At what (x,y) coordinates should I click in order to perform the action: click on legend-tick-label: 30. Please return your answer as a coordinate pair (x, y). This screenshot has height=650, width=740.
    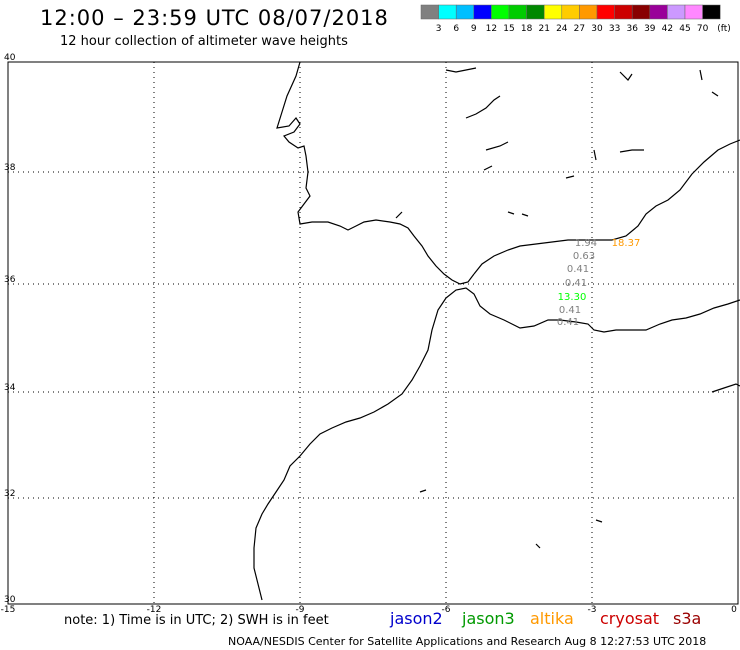
    Looking at the image, I should click on (597, 29).